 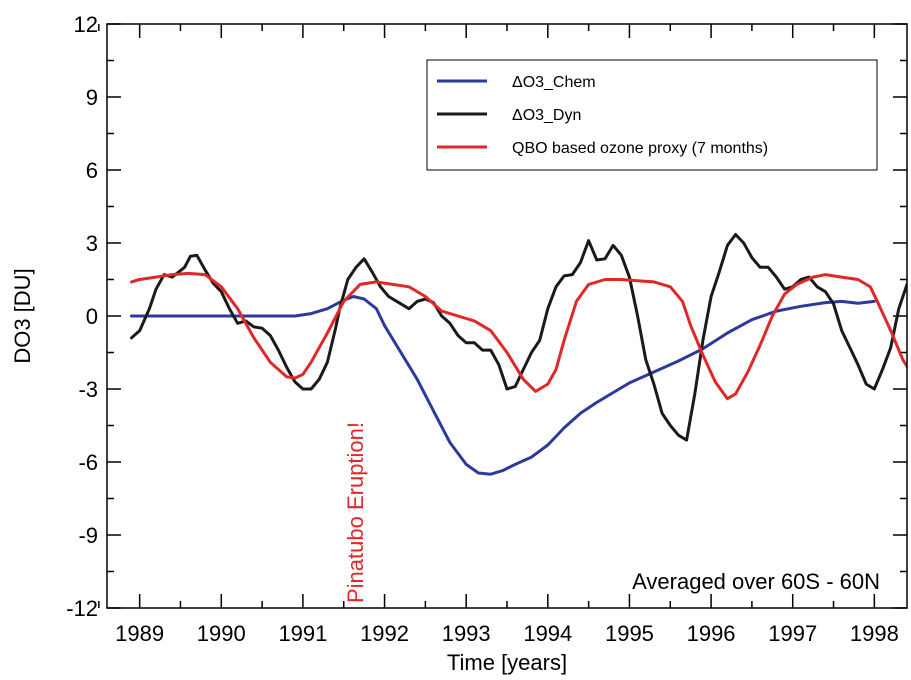 I want to click on x-tick-label: 1992, so click(x=384, y=633).